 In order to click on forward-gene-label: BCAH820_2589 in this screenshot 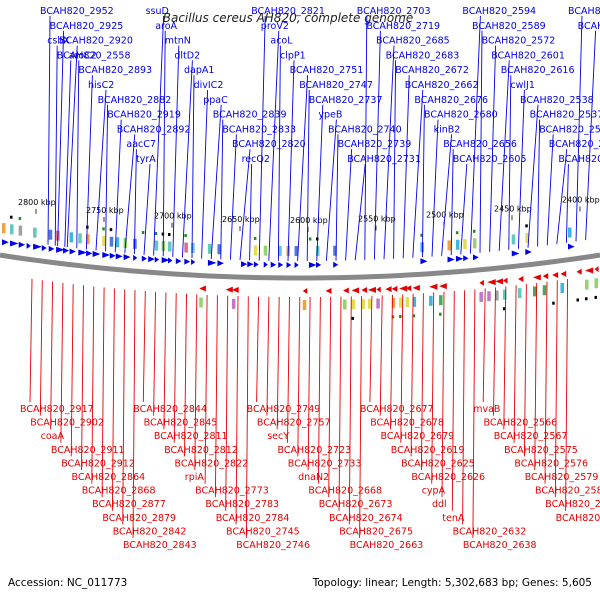, I will do `click(509, 26)`.